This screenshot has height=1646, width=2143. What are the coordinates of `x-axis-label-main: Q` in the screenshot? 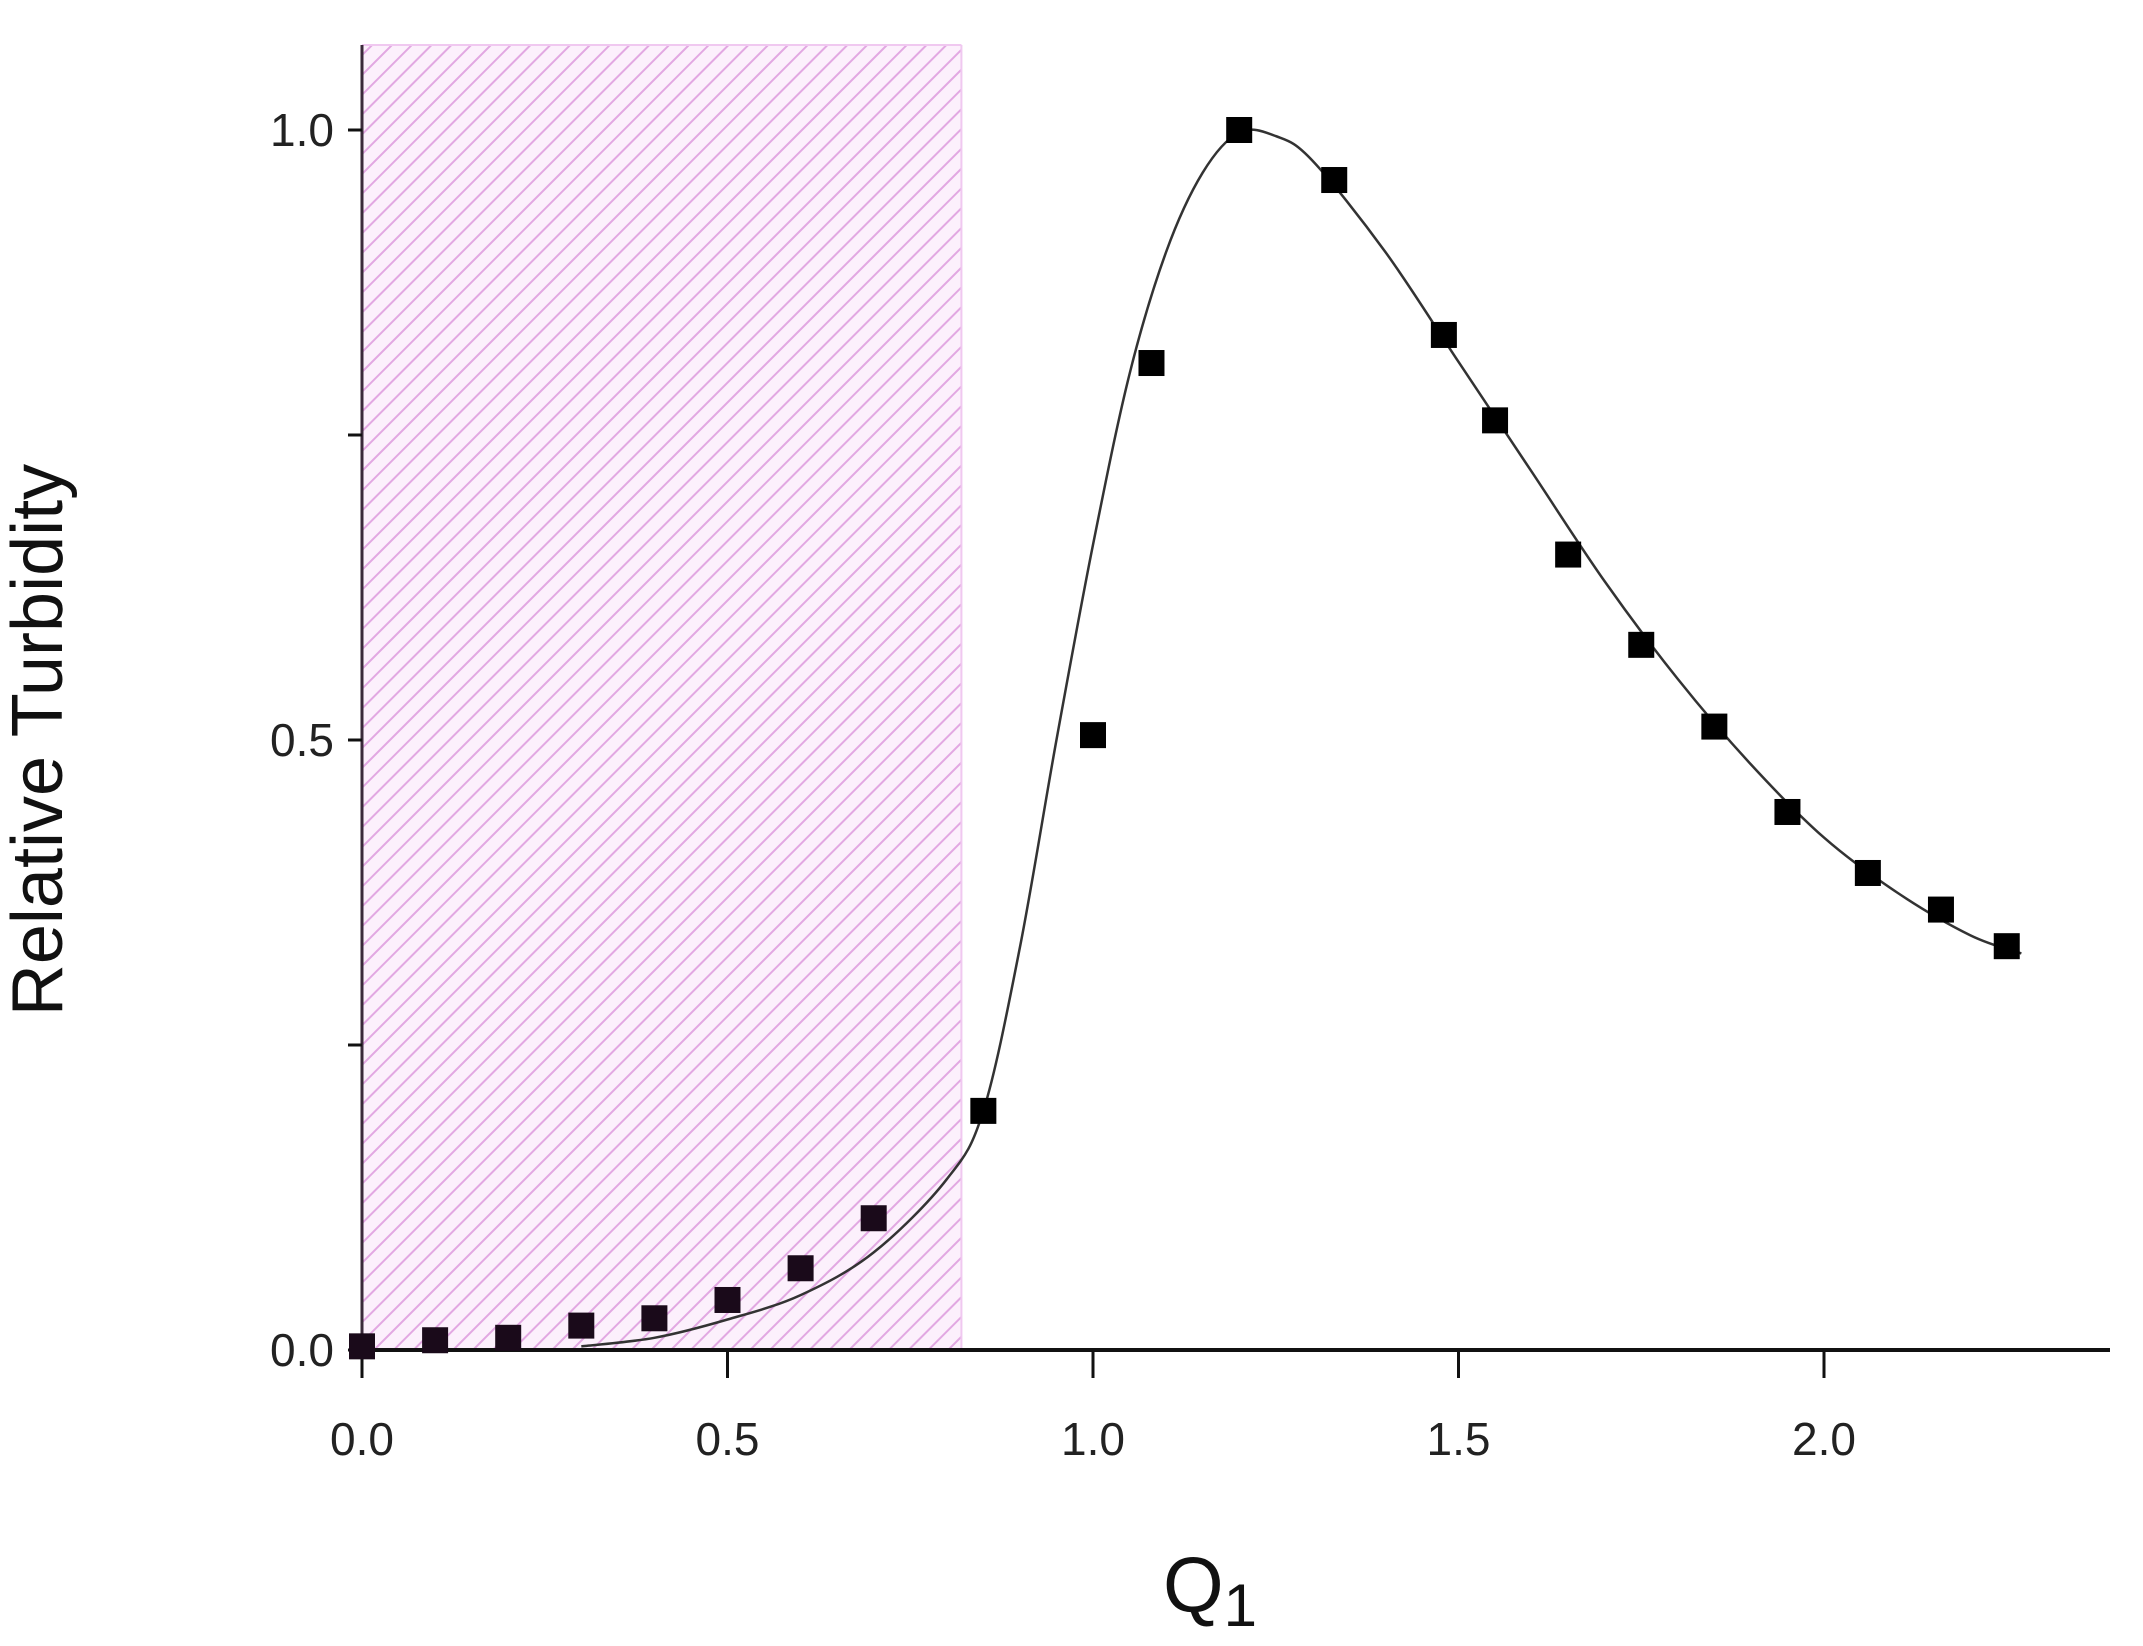 It's located at (1193, 1585).